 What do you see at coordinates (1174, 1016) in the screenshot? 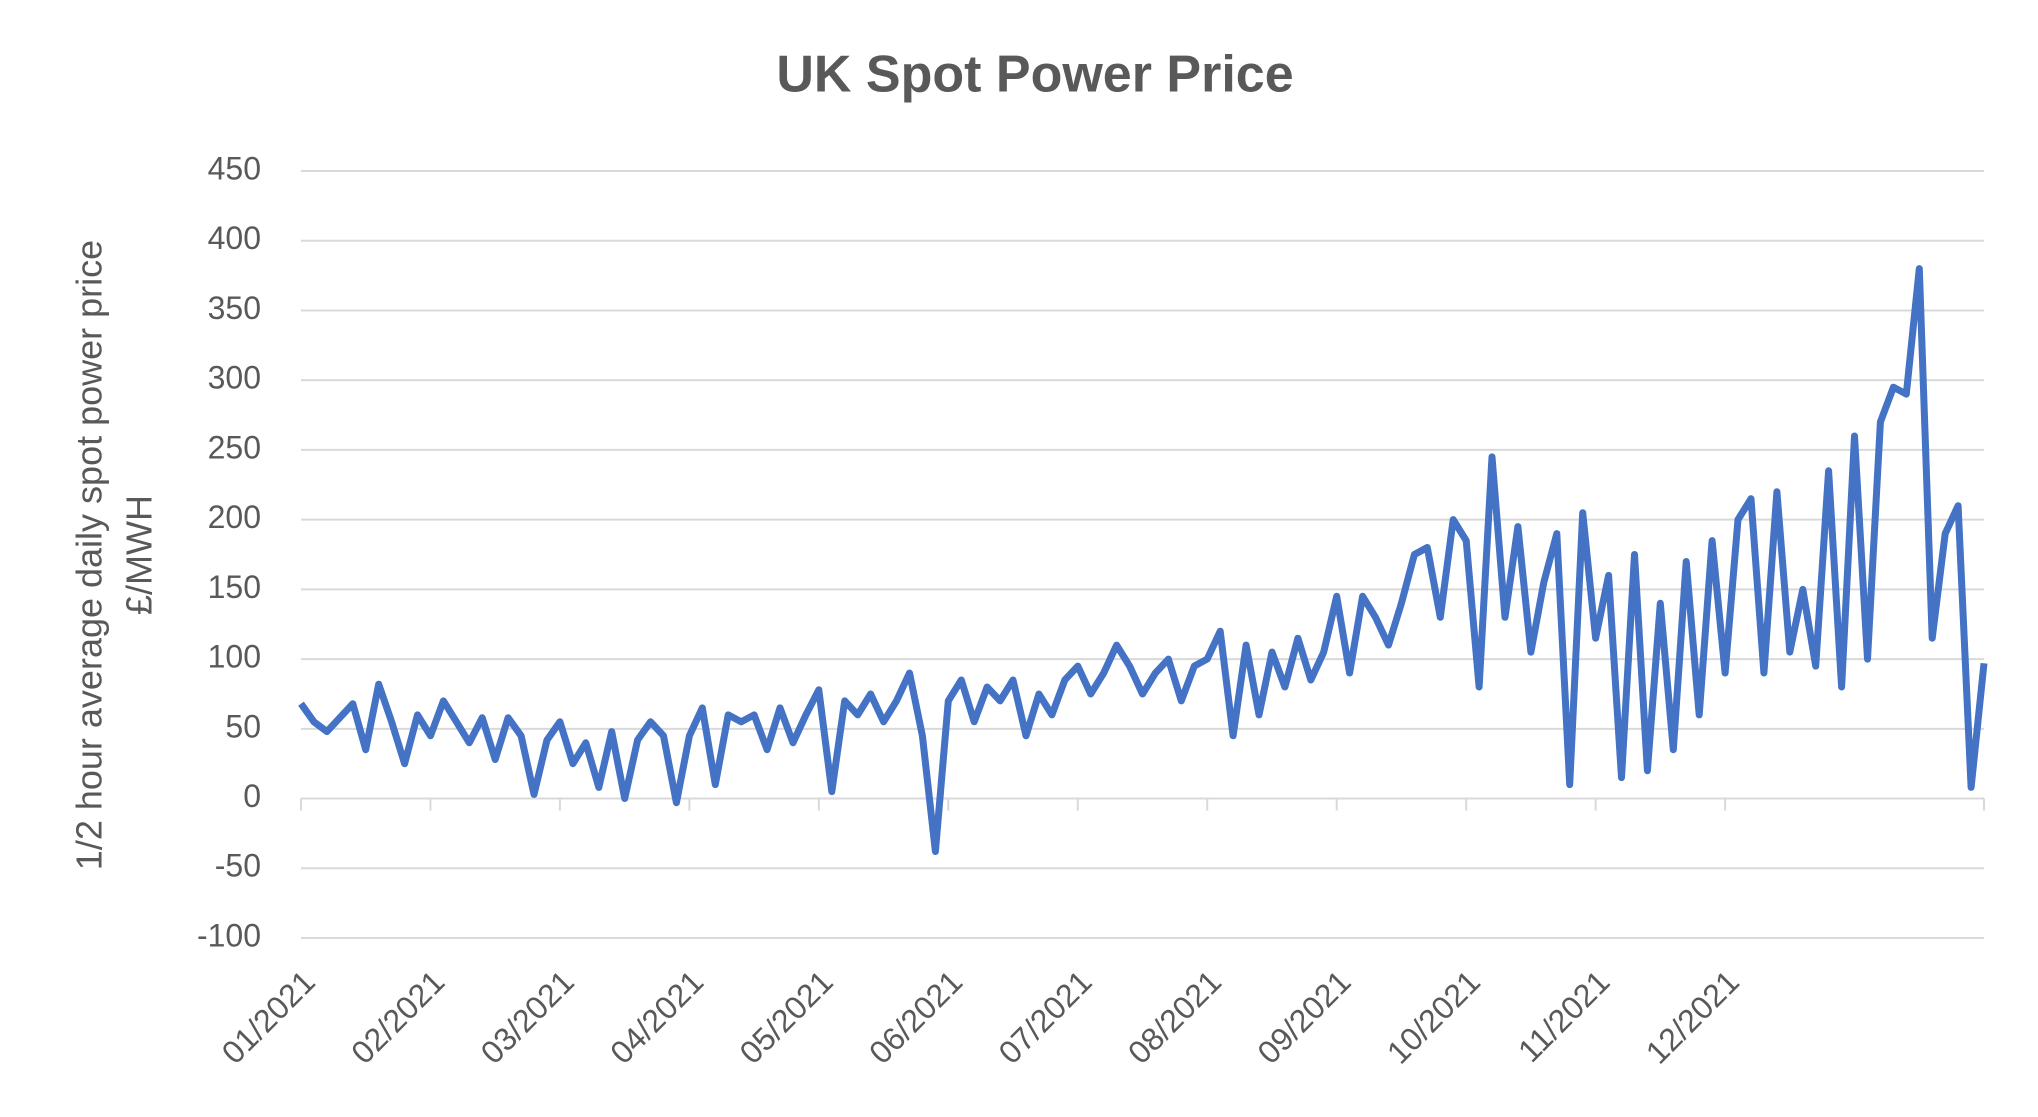
I see `x-tick-label: 08/2021` at bounding box center [1174, 1016].